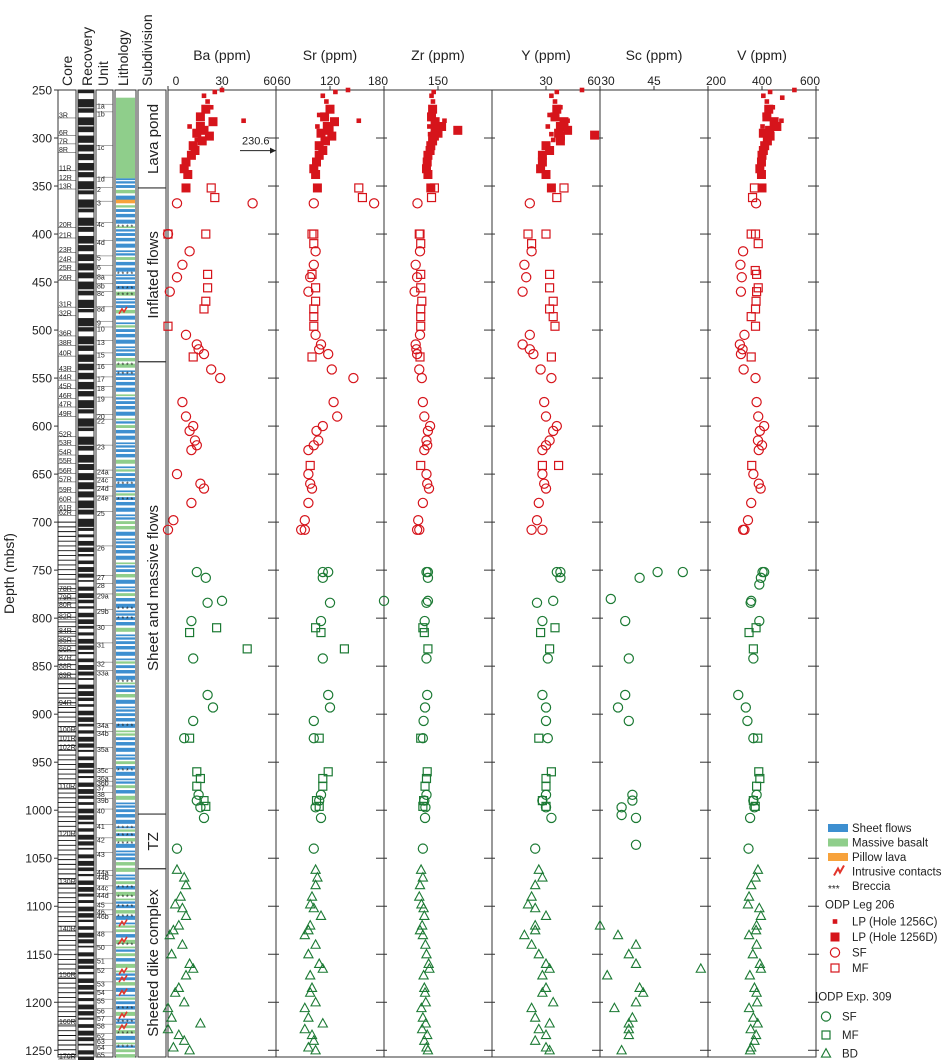 The height and width of the screenshot is (1060, 952). Describe the element at coordinates (42, 571) in the screenshot. I see `depth-tick-label: 750` at that location.